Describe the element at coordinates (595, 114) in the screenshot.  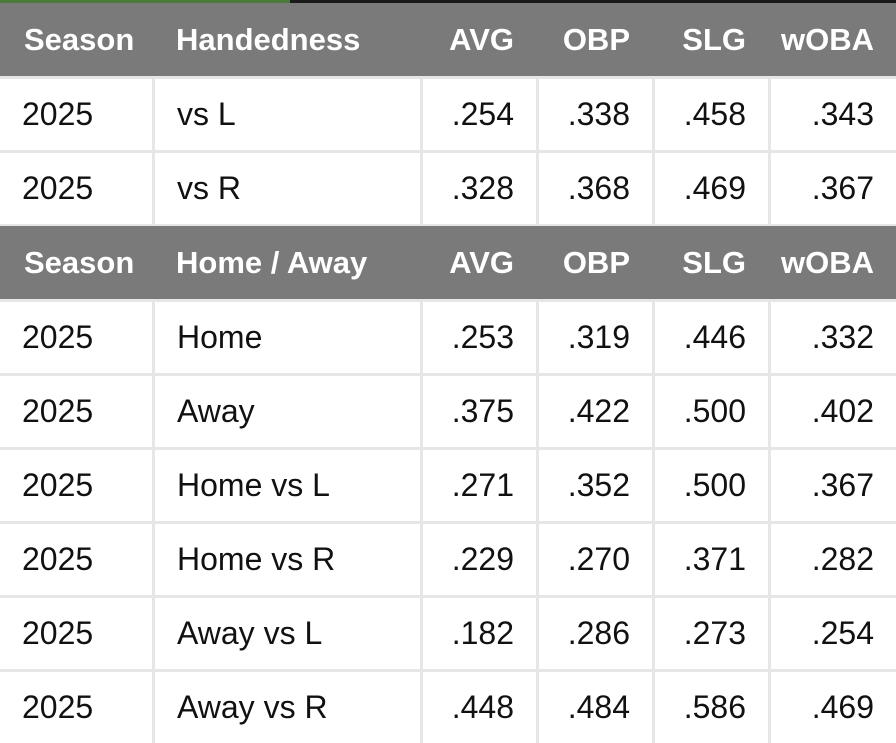
I see `stat-cell: .338` at that location.